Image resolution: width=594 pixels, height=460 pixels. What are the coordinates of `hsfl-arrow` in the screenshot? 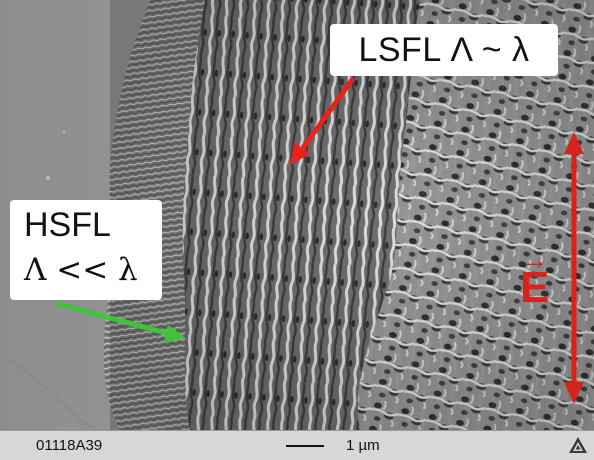 It's located at (120, 322).